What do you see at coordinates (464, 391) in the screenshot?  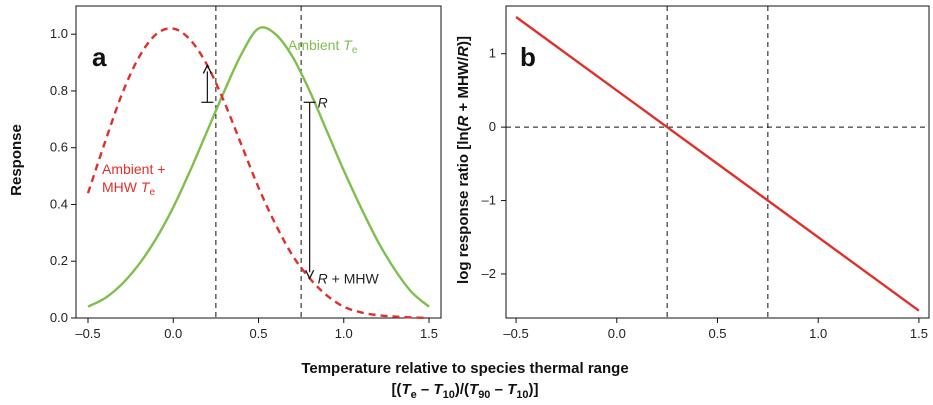 I see `x-axis-label-line2: [(Te – T10)/(T90 – T10)]` at bounding box center [464, 391].